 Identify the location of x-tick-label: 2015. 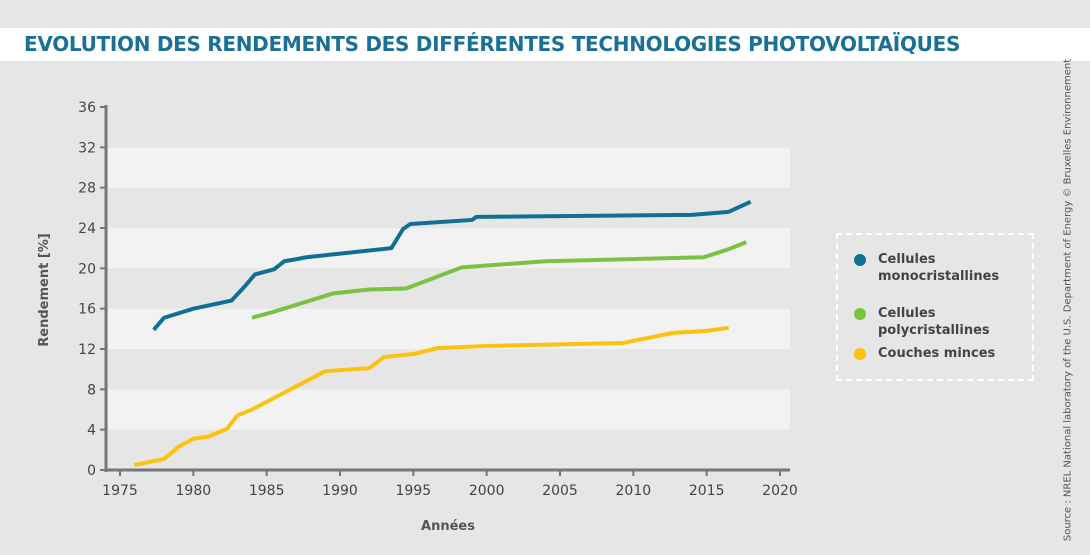
(707, 491).